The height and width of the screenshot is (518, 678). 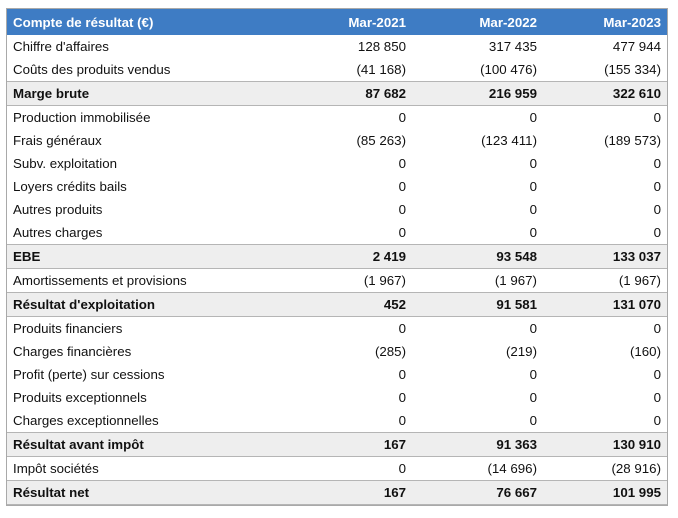 What do you see at coordinates (68, 328) in the screenshot?
I see `row-label: Produits financiers` at bounding box center [68, 328].